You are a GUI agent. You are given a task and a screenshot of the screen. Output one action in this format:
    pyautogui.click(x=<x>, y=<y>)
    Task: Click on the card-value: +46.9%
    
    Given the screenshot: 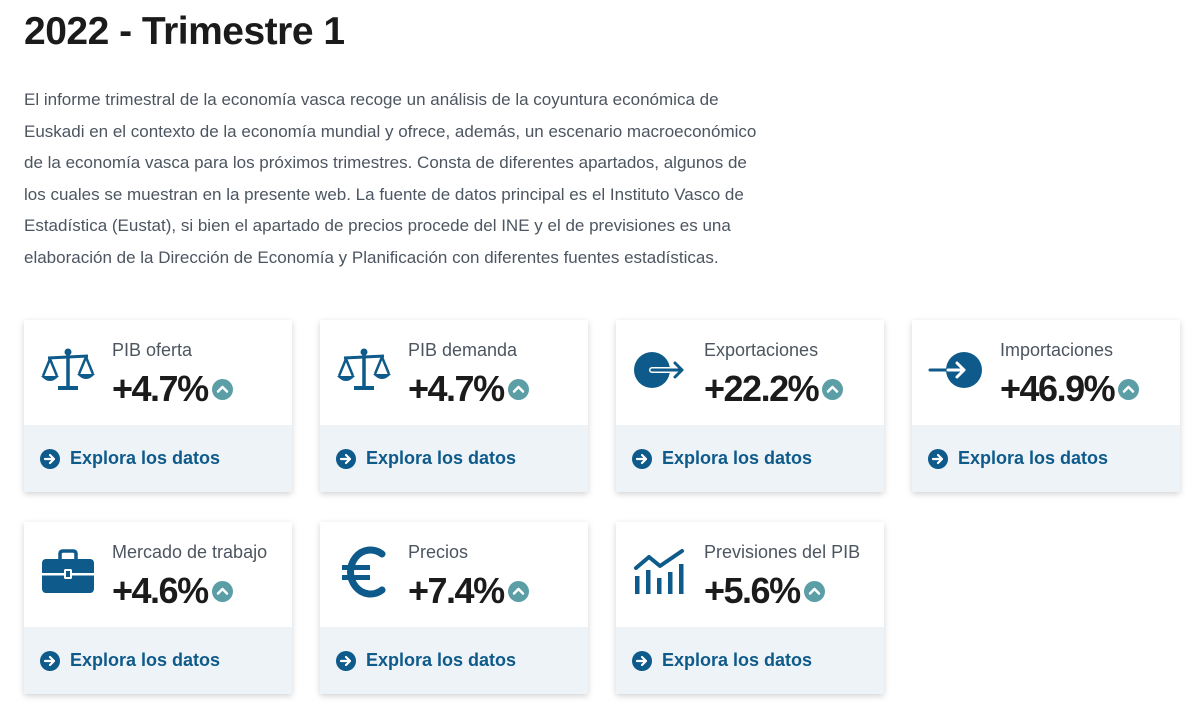 What is the action you would take?
    pyautogui.click(x=1058, y=388)
    